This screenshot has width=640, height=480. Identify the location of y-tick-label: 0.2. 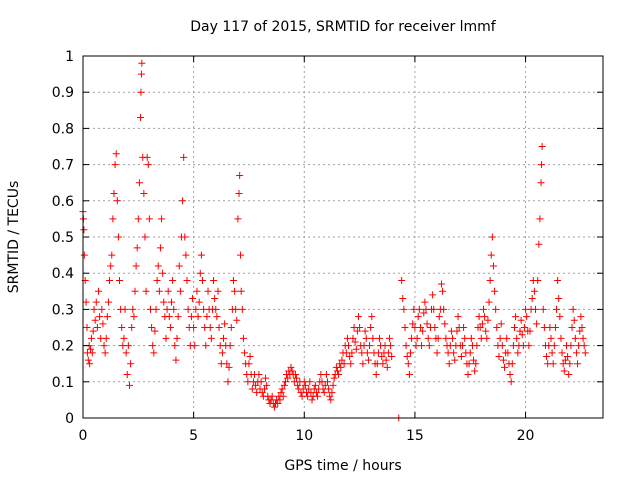
(63, 347).